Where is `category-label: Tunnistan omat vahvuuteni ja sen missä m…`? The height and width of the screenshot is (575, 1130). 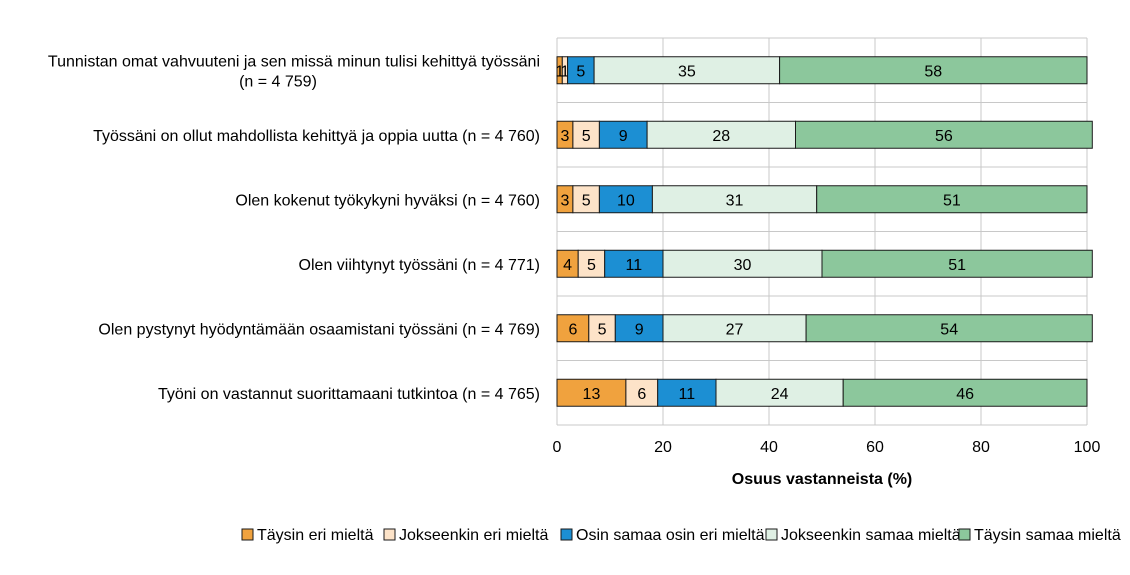 category-label: Tunnistan omat vahvuuteni ja sen missä m… is located at coordinates (294, 61).